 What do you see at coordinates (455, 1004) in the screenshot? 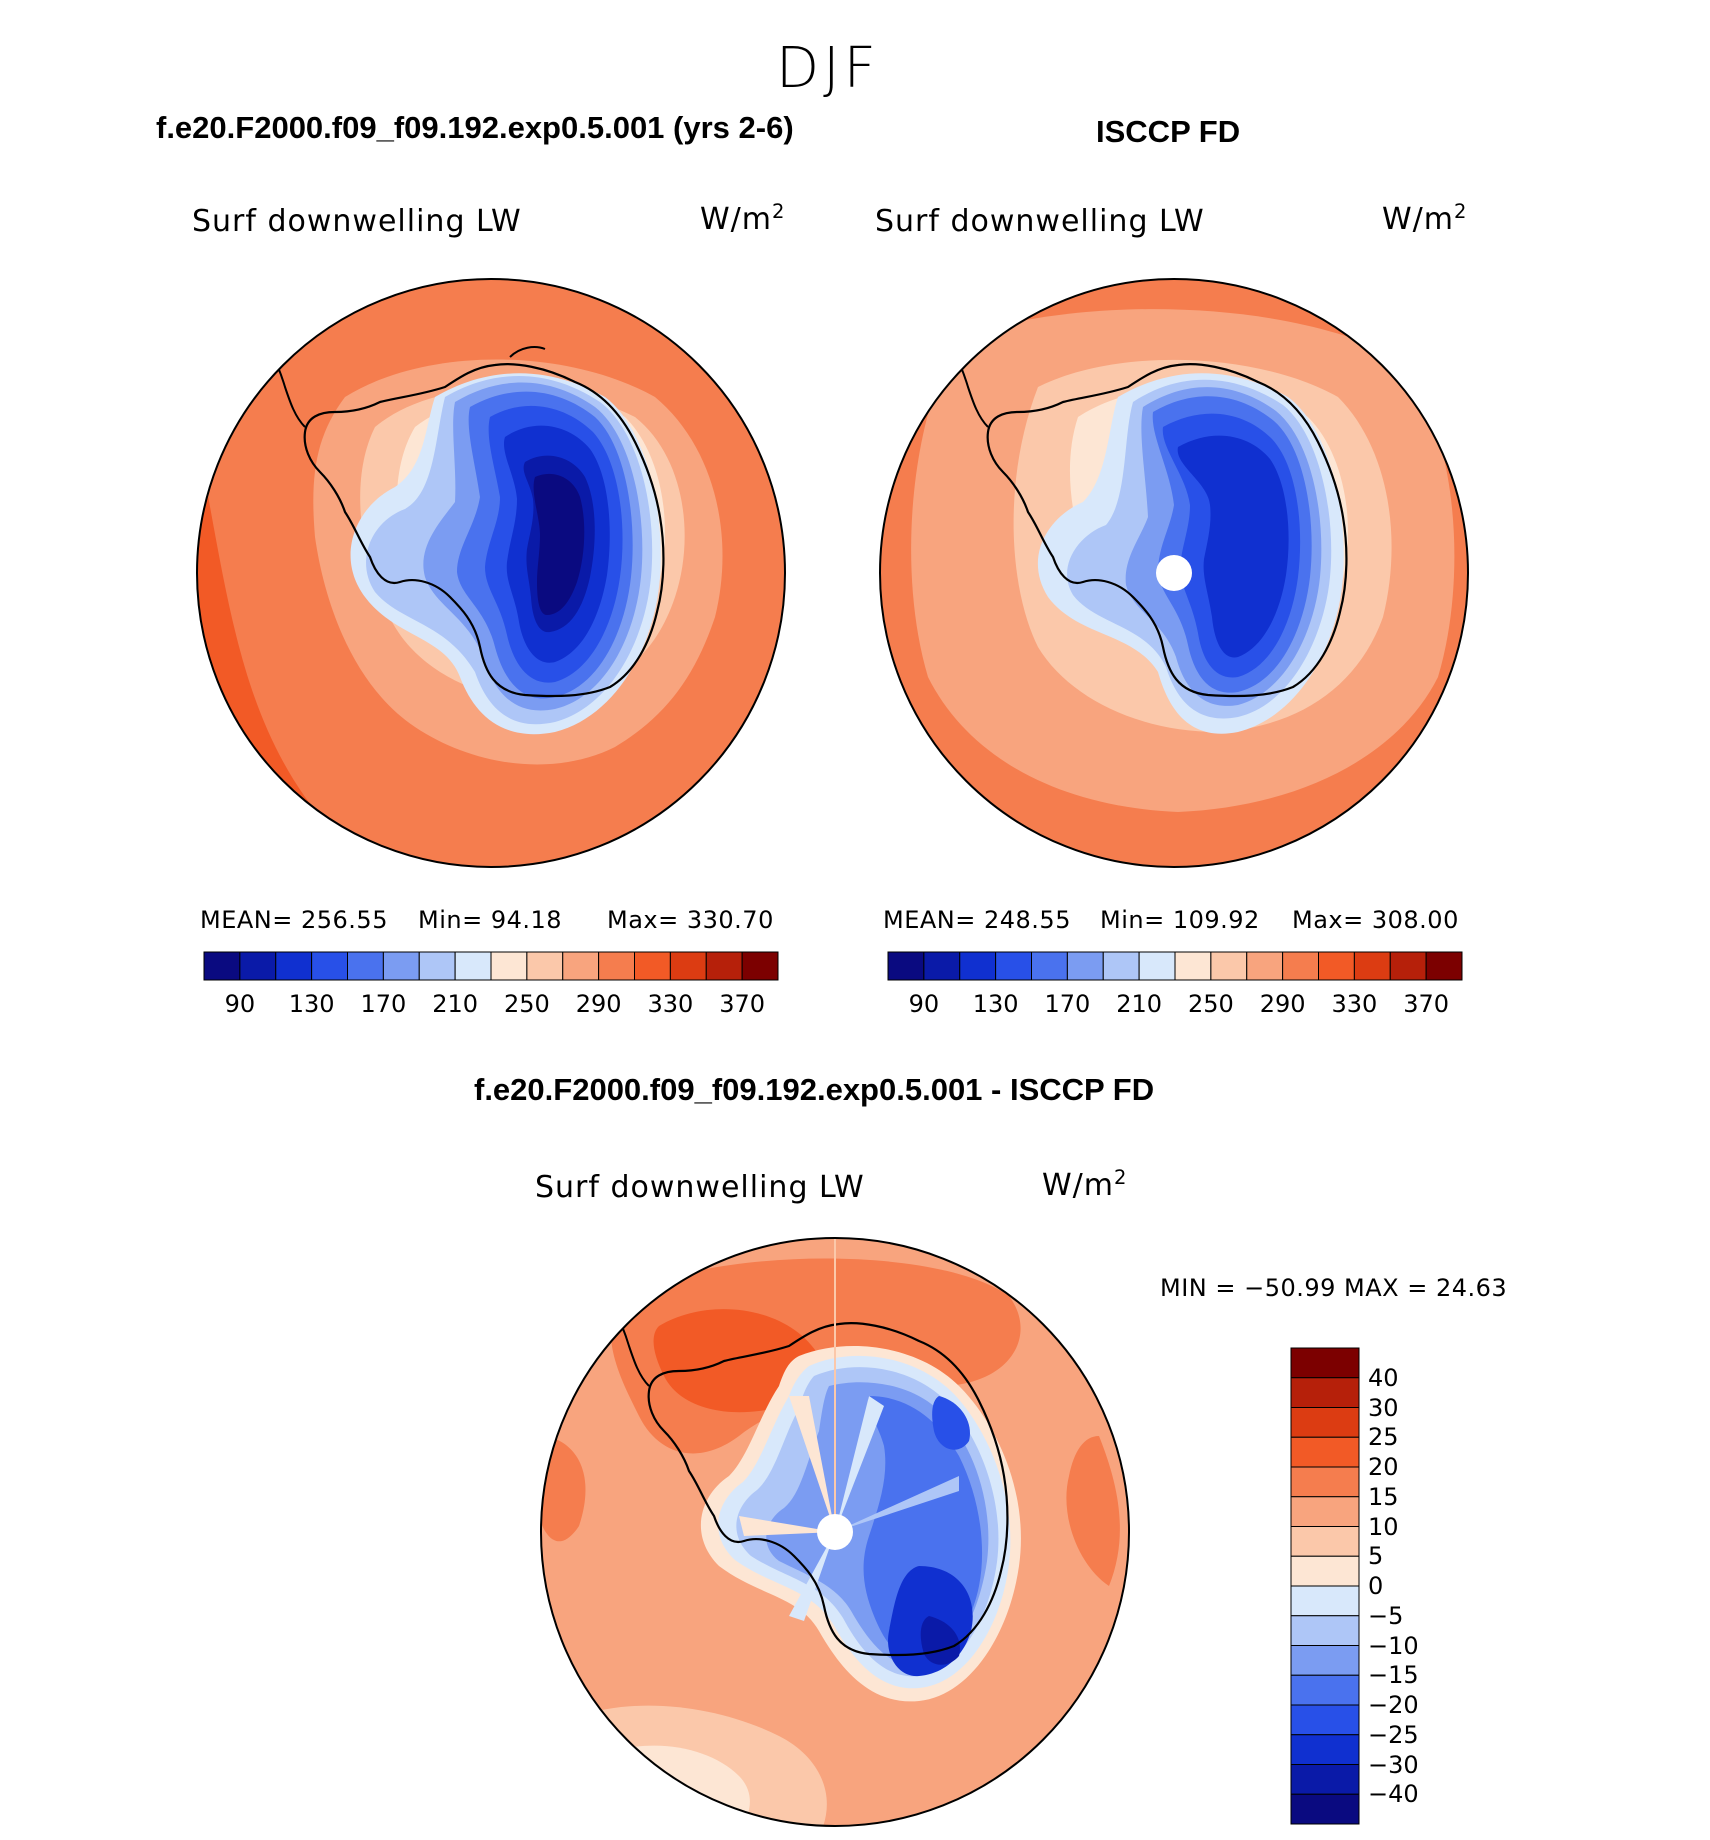
I see `colorbar-tick-label: 210` at bounding box center [455, 1004].